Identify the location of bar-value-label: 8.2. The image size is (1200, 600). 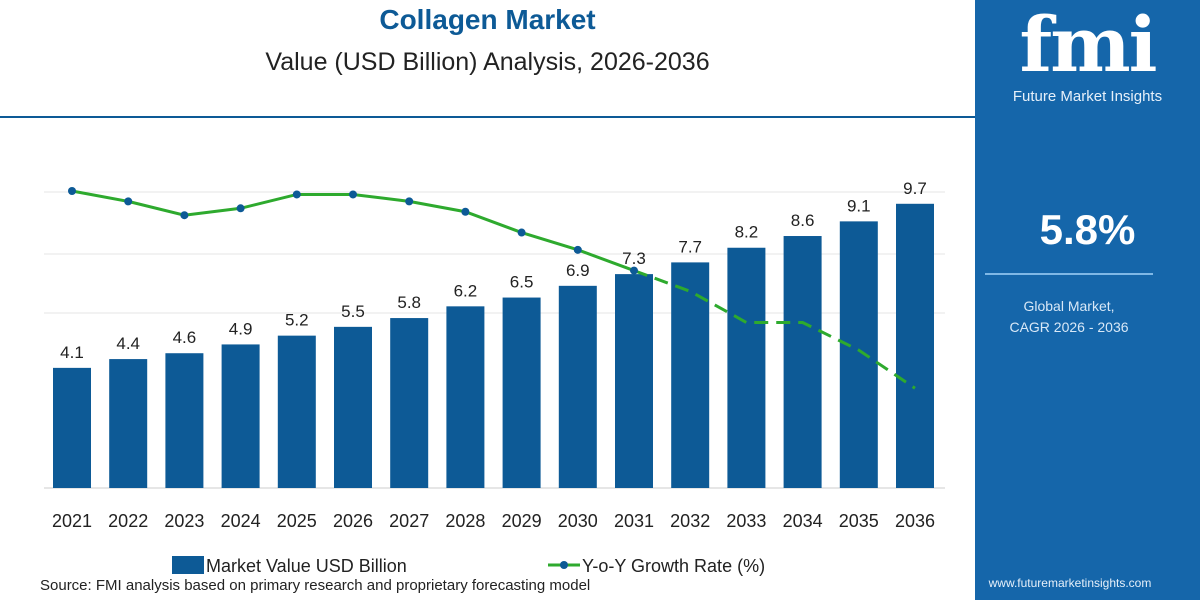
(747, 232).